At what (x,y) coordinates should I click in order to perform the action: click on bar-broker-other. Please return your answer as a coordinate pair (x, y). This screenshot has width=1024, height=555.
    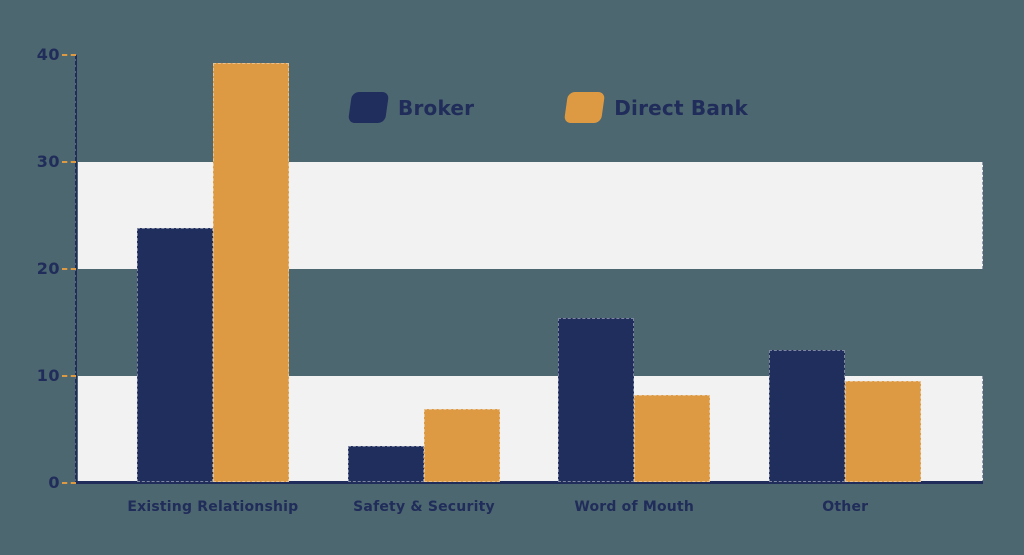
    Looking at the image, I should click on (807, 416).